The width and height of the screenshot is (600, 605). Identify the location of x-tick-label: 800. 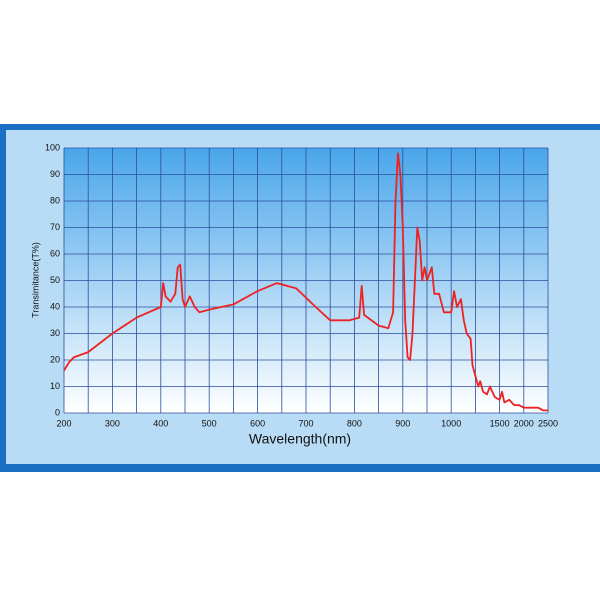
(354, 423).